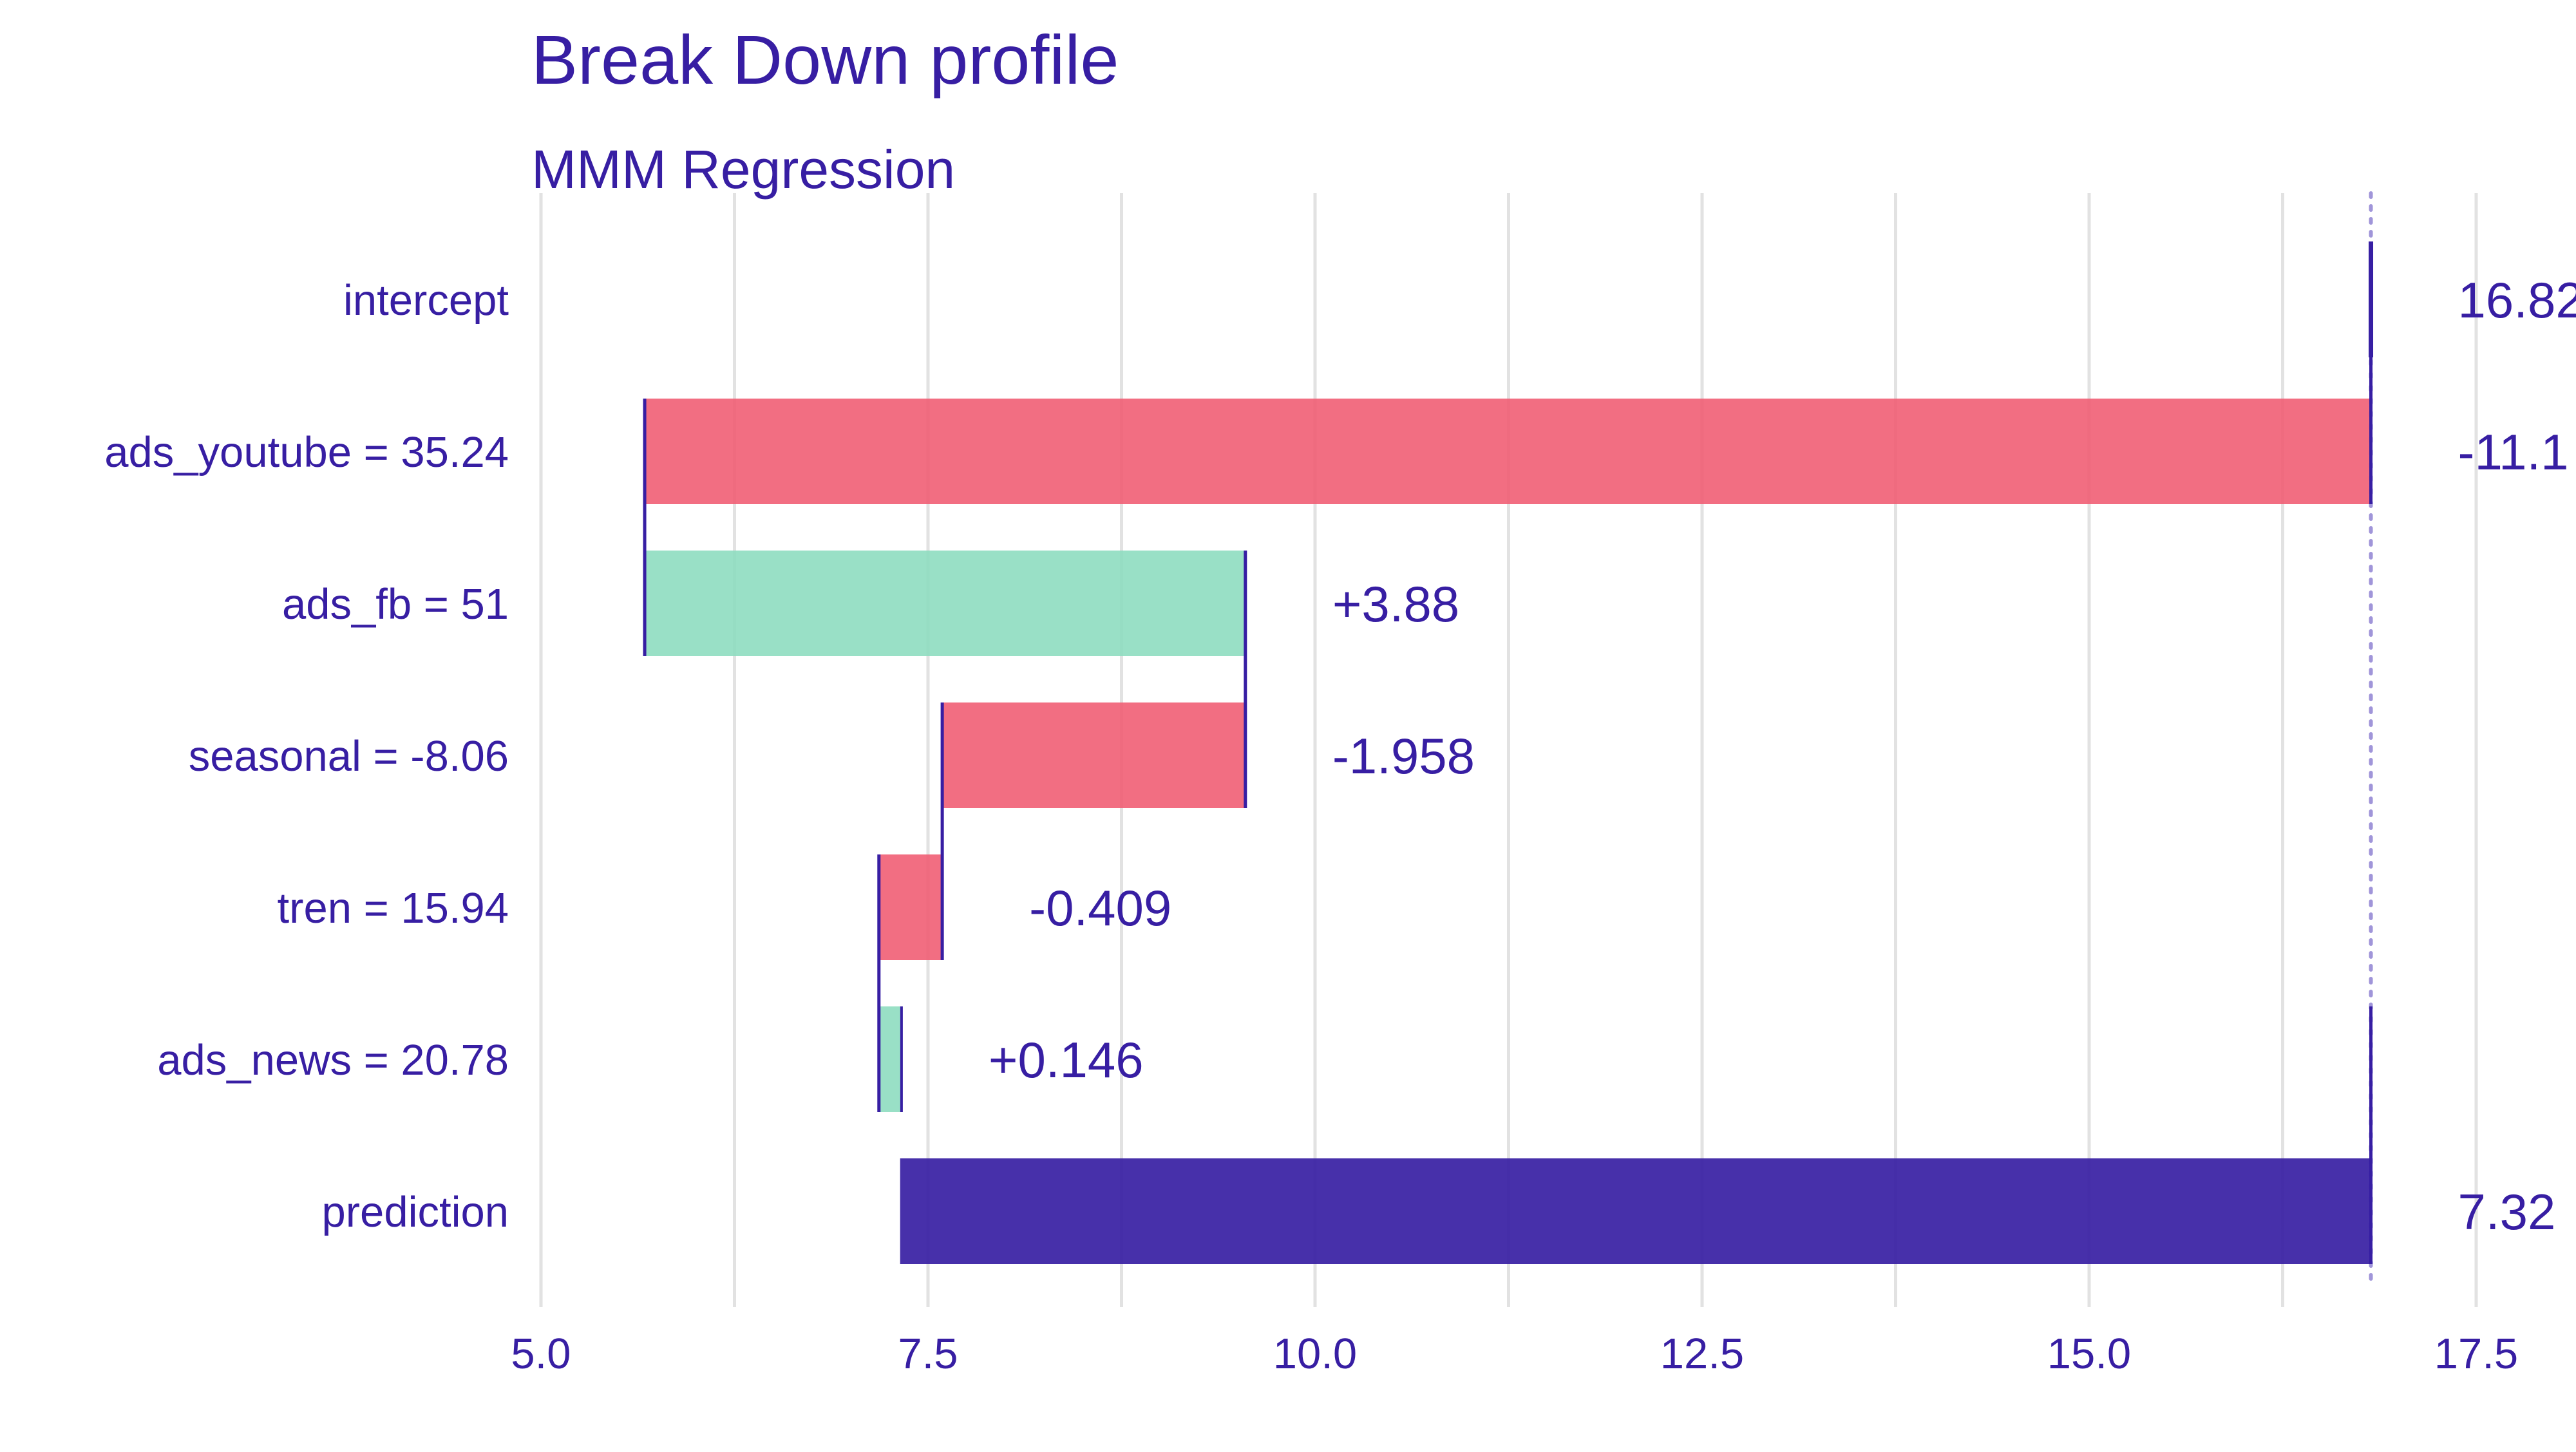 The image size is (2576, 1452). What do you see at coordinates (541, 1354) in the screenshot?
I see `x-tick-label: 5.0` at bounding box center [541, 1354].